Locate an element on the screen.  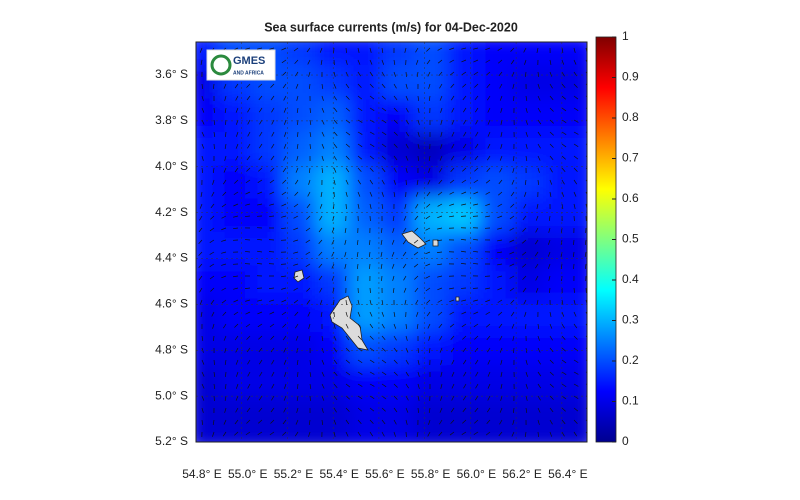
x-tick-label: 55.2° E is located at coordinates (294, 474).